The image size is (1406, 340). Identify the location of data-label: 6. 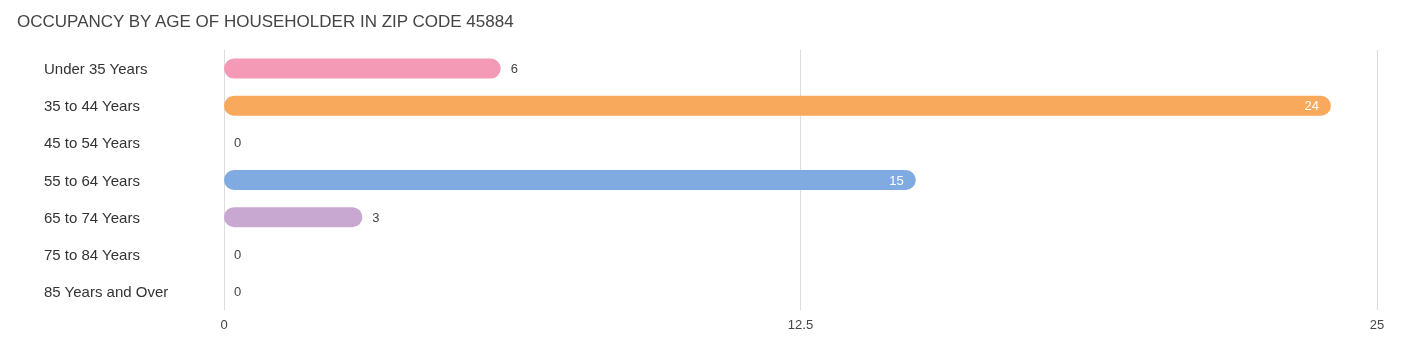
(514, 69).